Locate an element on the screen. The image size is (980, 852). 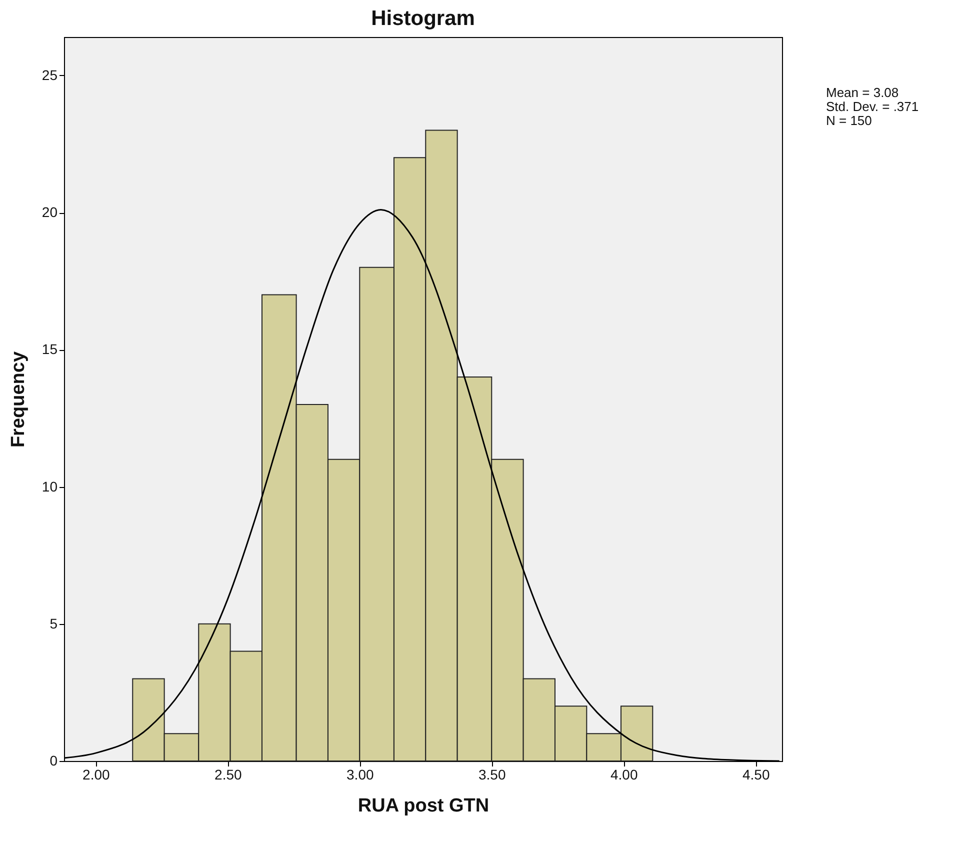
y-tick-label: 15 is located at coordinates (50, 349).